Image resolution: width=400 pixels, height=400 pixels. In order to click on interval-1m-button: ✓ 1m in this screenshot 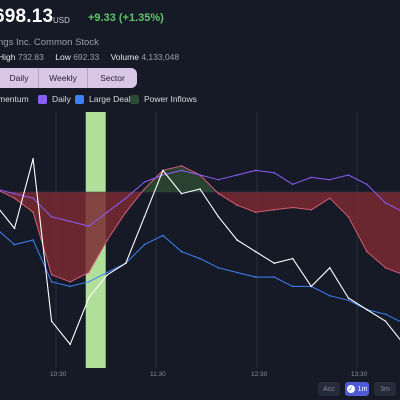, I will do `click(357, 389)`.